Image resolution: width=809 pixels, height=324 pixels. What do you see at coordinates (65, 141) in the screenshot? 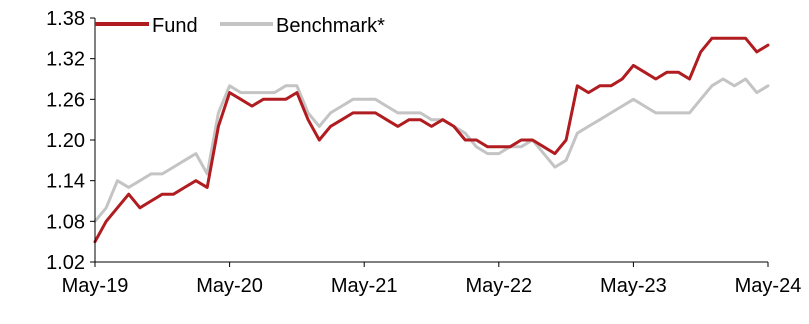
I see `y-tick-label: 1.20` at bounding box center [65, 141].